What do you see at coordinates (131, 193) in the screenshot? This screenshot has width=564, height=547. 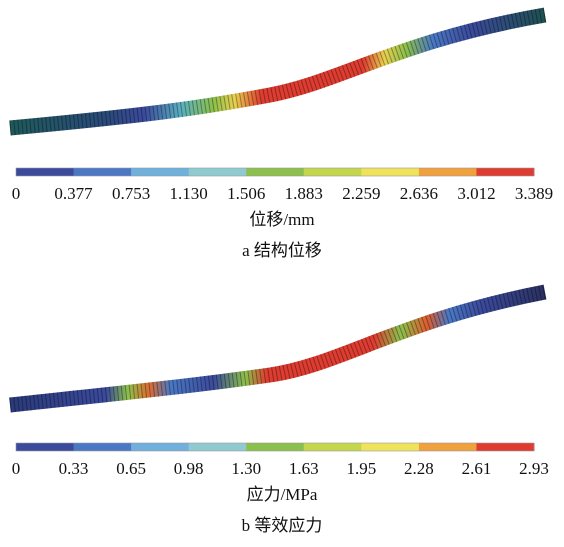 I see `tick-label: 0.753` at bounding box center [131, 193].